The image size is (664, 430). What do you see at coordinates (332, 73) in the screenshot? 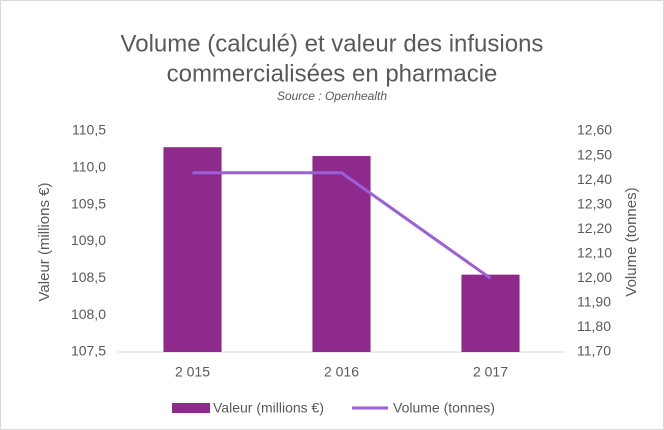
I see `chart-title: commercialisées en pharmacie` at bounding box center [332, 73].